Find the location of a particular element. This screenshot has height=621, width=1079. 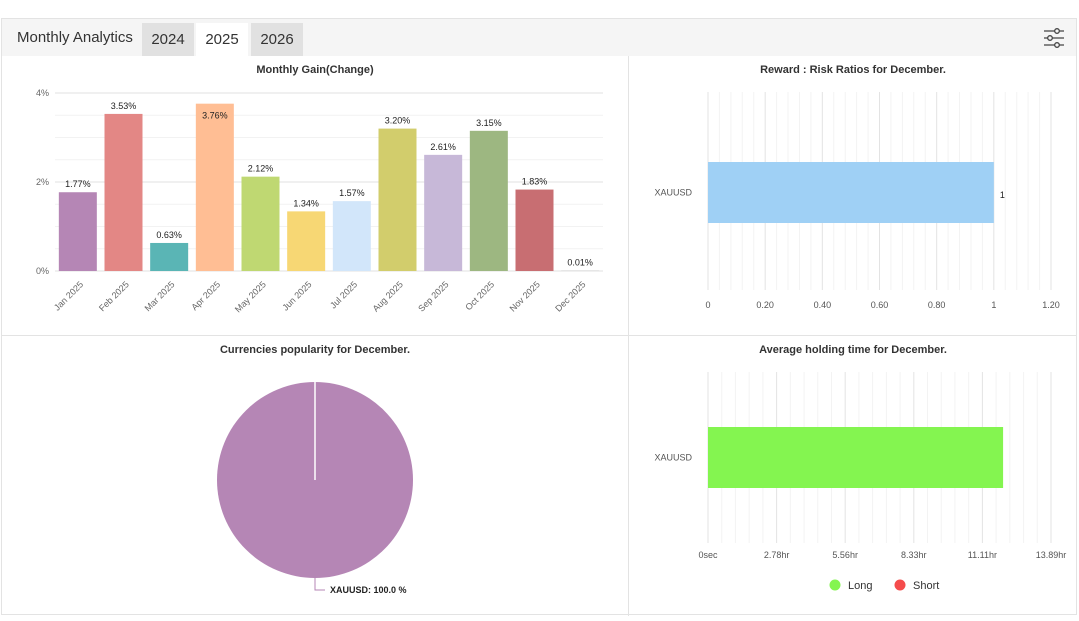

data-label: 2.61% is located at coordinates (443, 147).